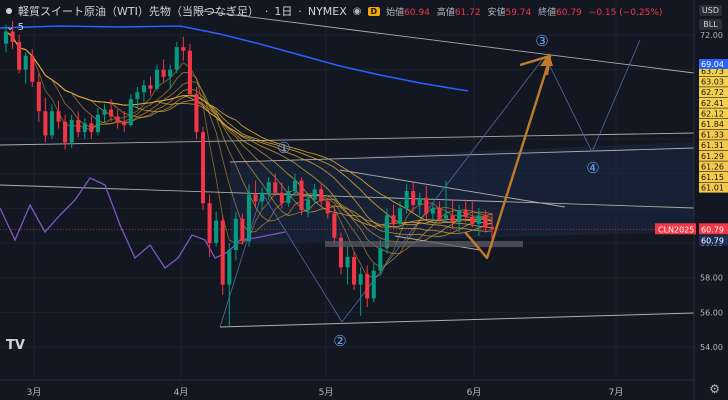 The height and width of the screenshot is (400, 728). What do you see at coordinates (347, 196) in the screenshot?
I see `line-mid` at bounding box center [347, 196].